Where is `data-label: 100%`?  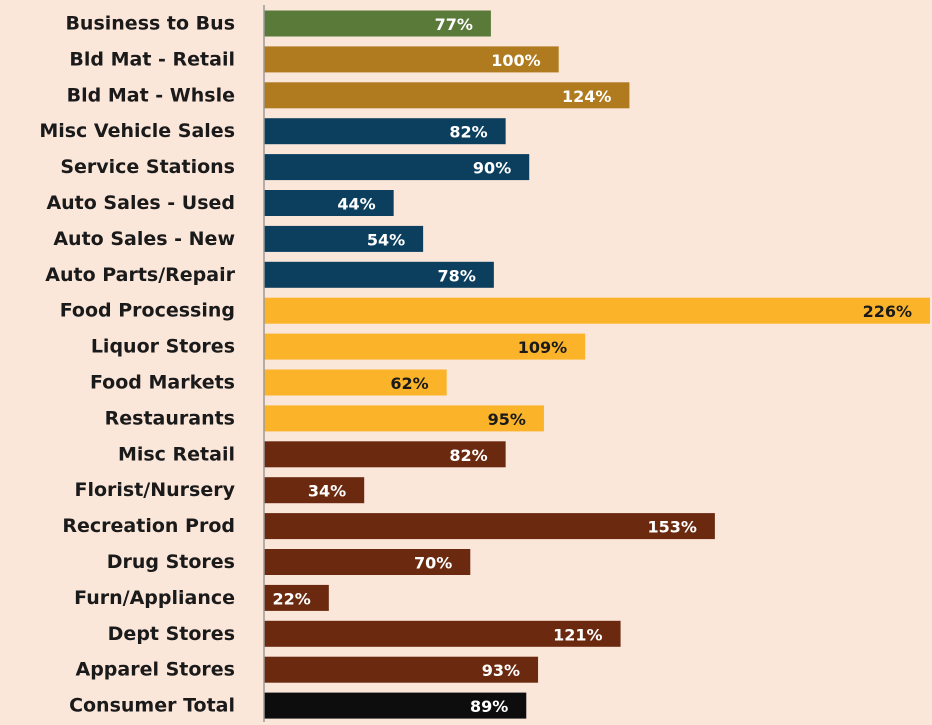
data-label: 100% is located at coordinates (515, 60).